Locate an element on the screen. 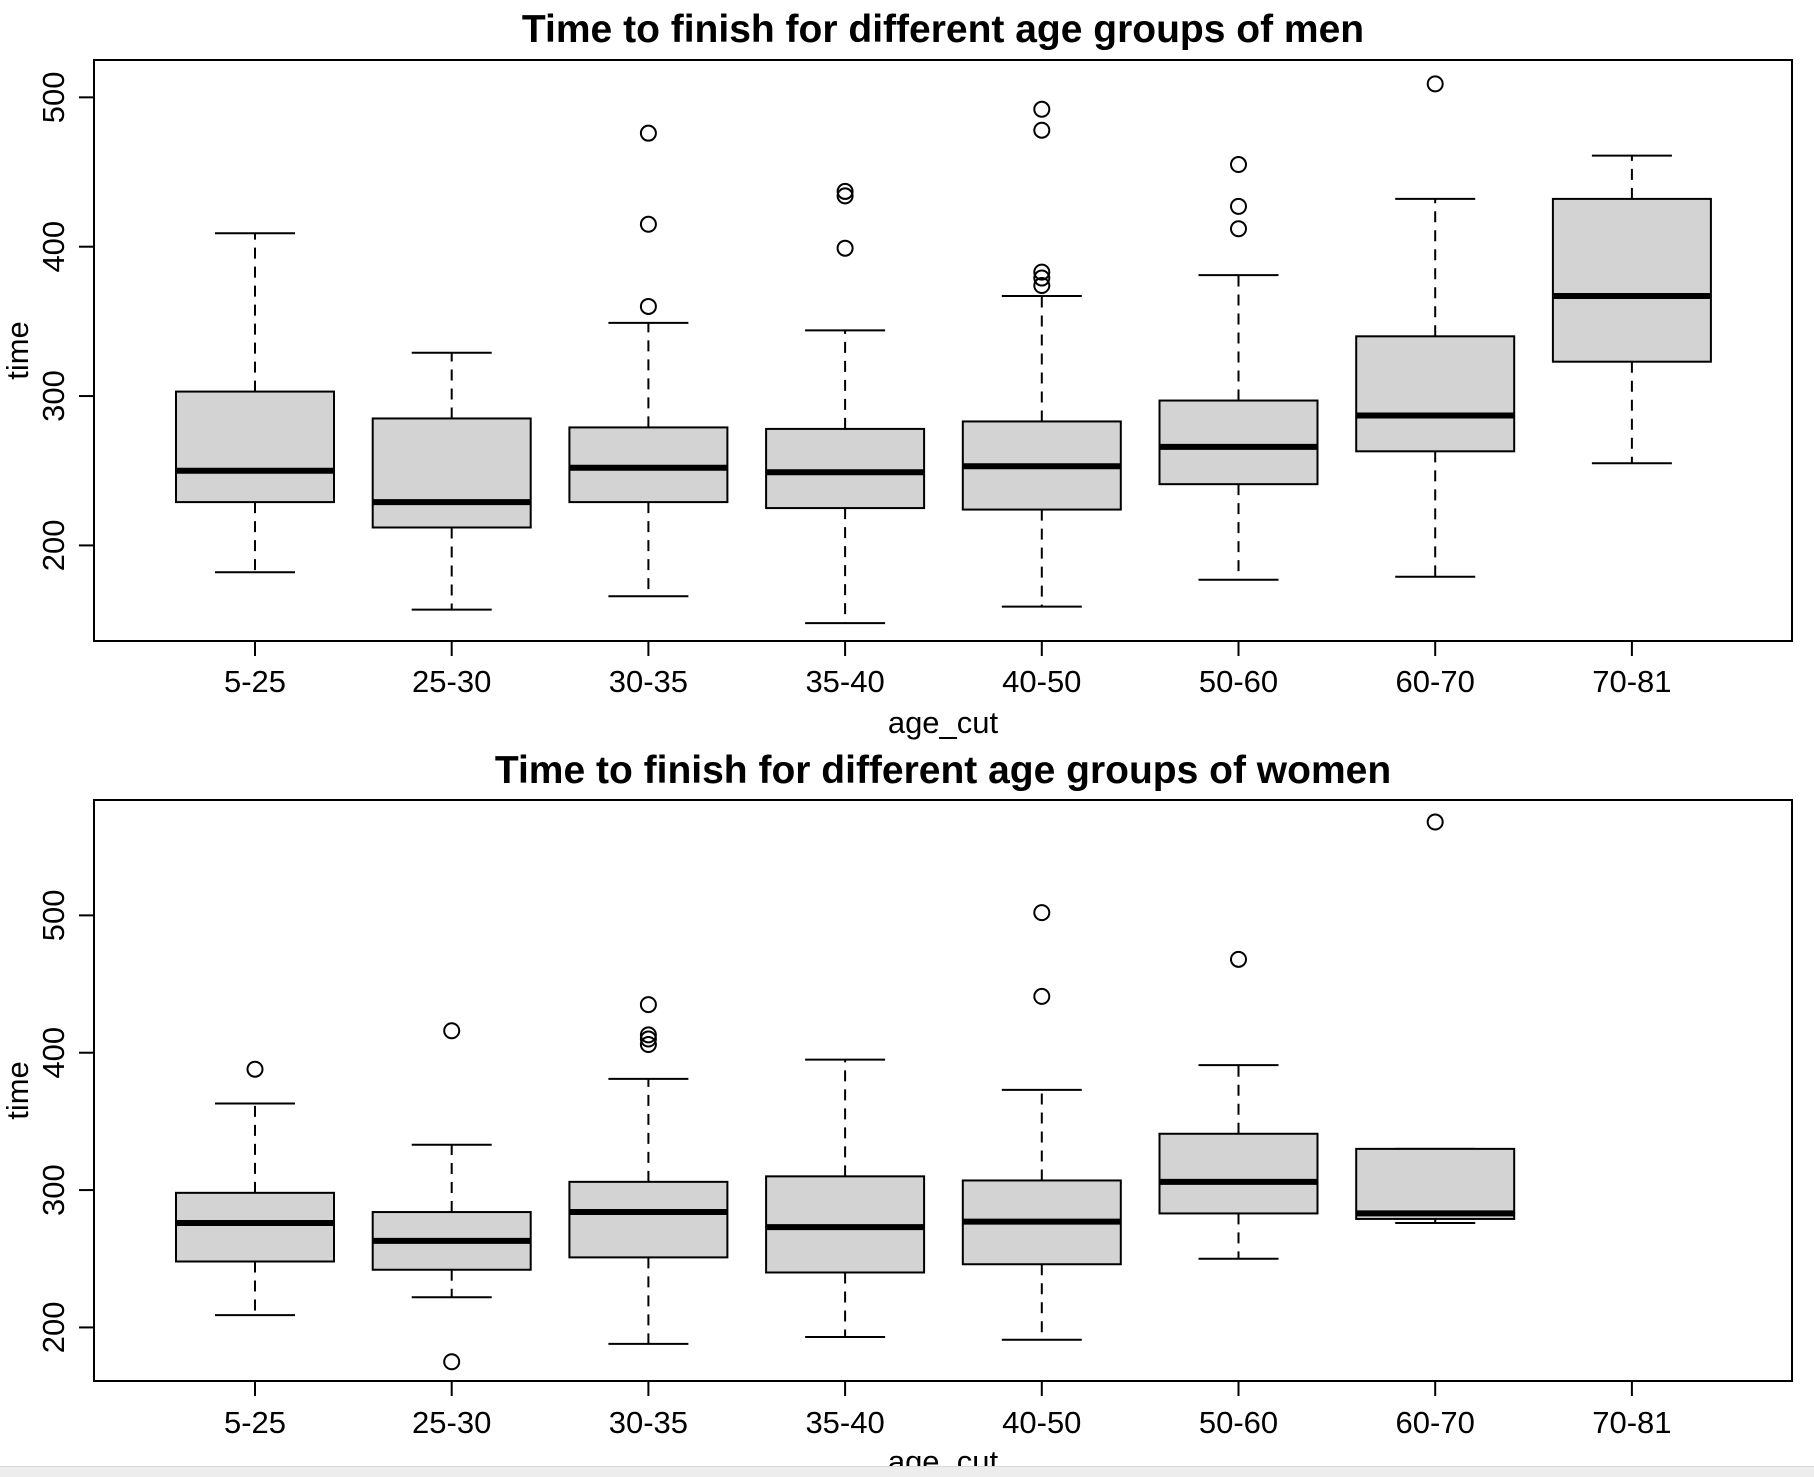 This screenshot has width=1814, height=1477. window-bottom-strip is located at coordinates (907, 1471).